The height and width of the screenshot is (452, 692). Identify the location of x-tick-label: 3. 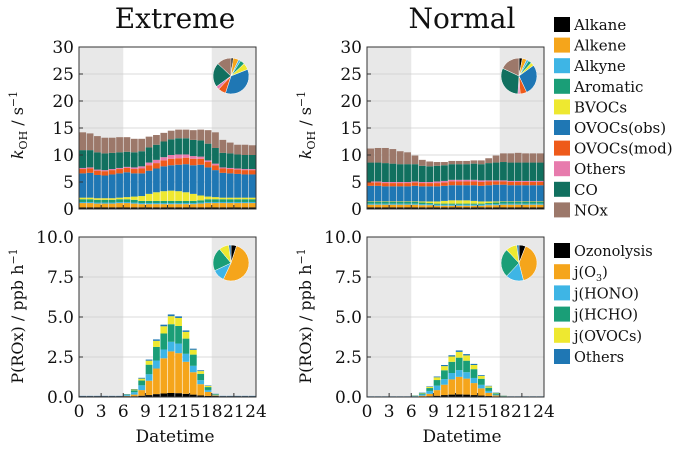
(101, 412).